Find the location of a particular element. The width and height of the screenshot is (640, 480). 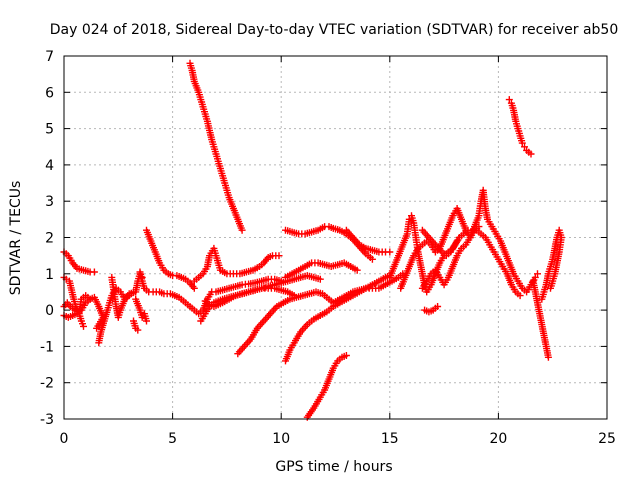

y-tick-label: 4 is located at coordinates (49, 166).